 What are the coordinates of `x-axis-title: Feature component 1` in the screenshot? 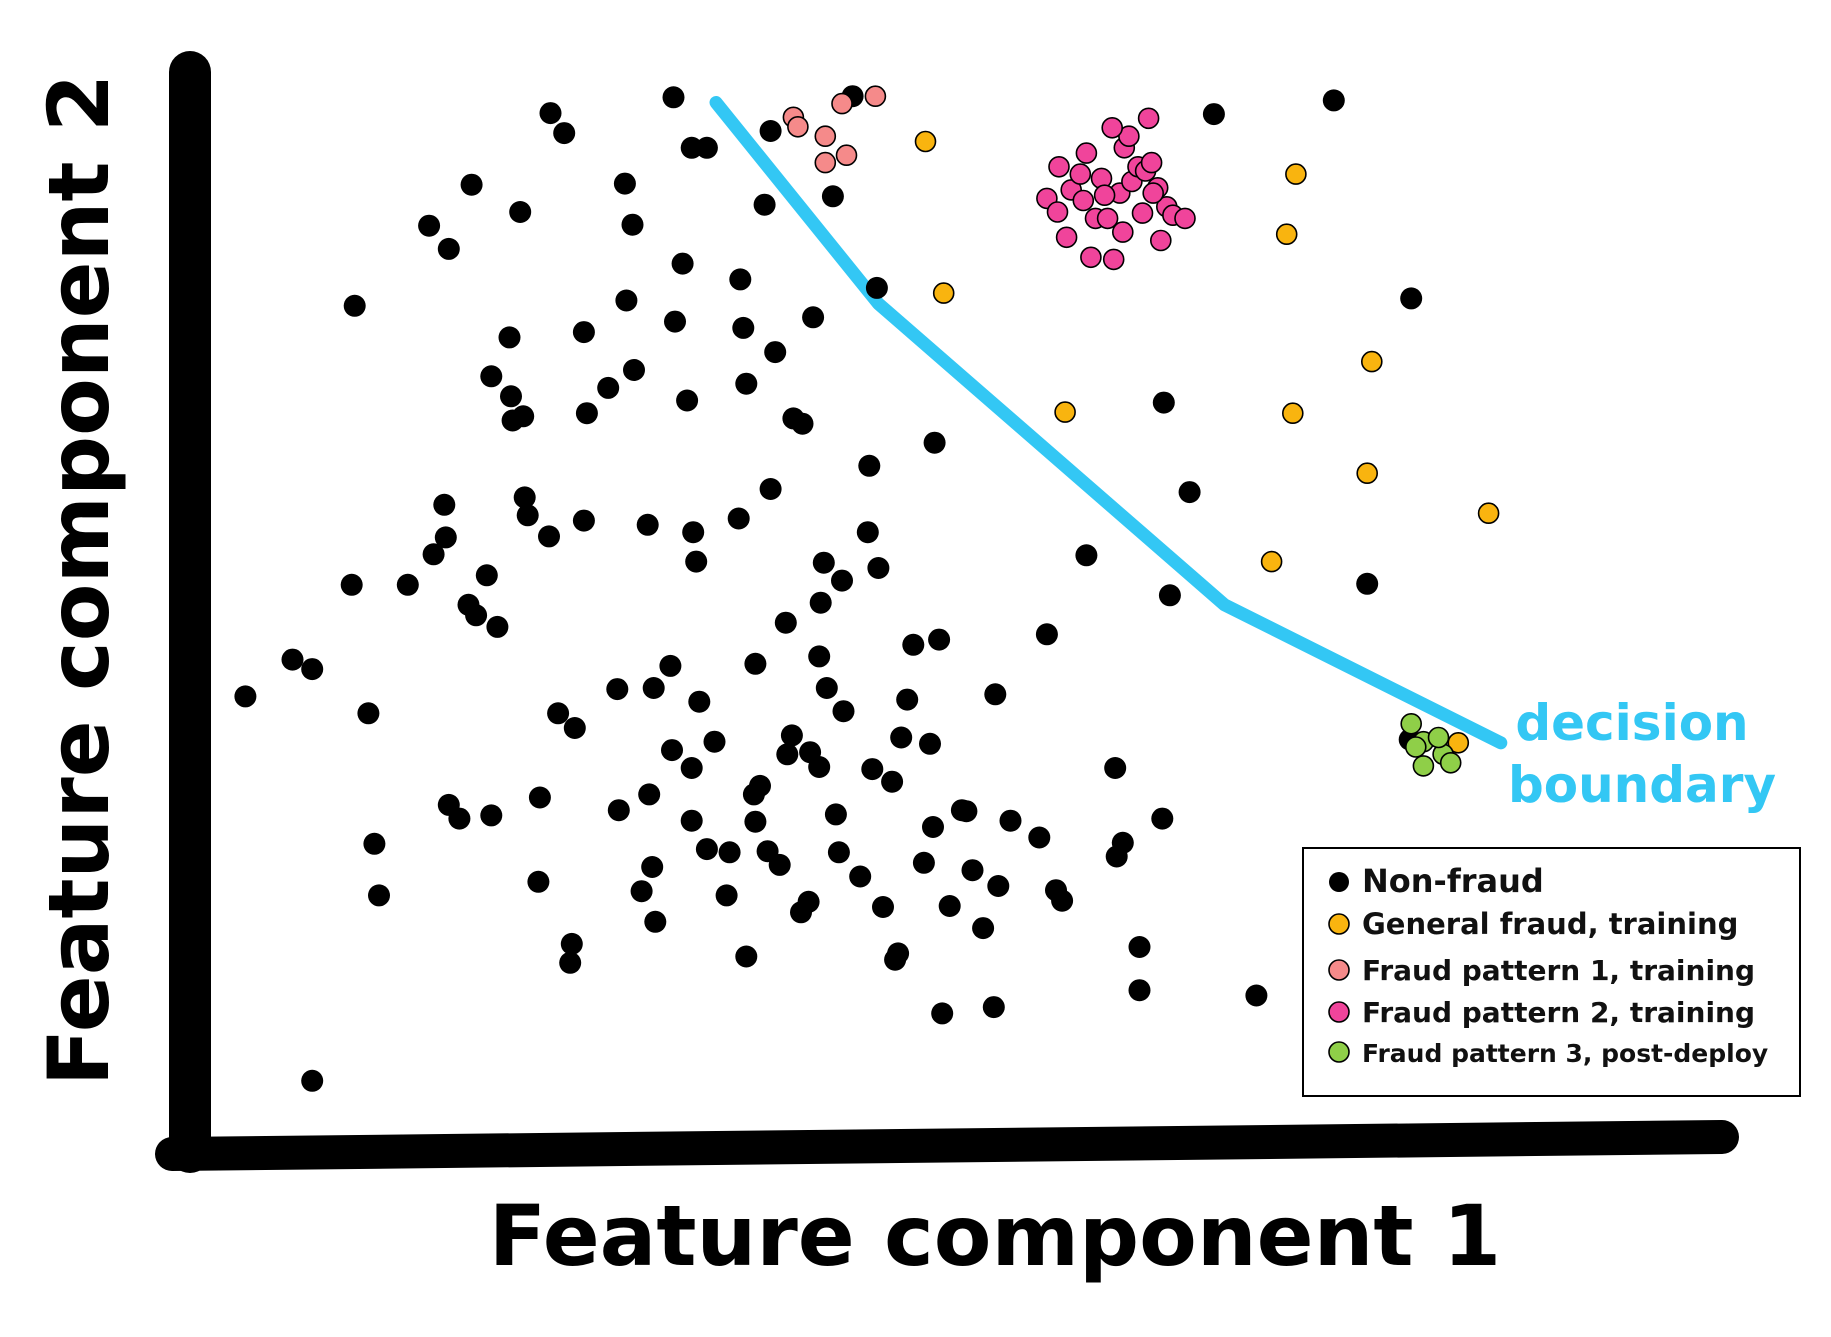 It's located at (995, 1236).